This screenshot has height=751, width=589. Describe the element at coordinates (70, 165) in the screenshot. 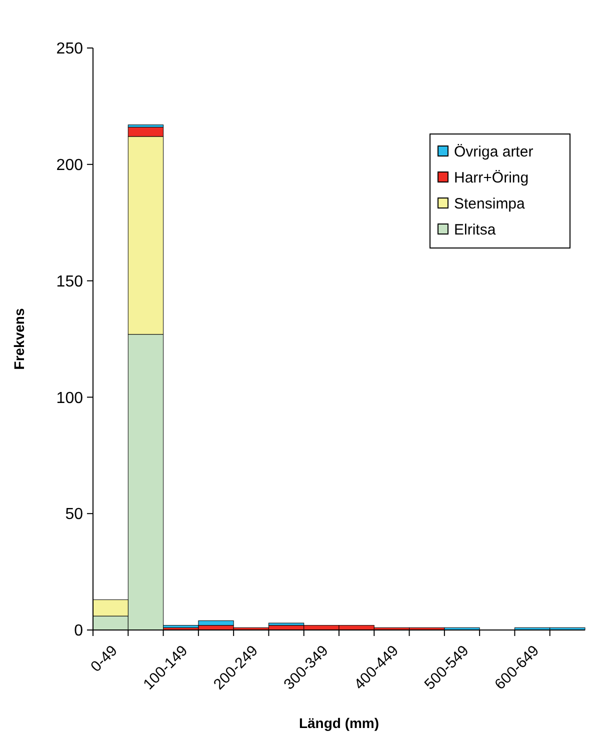

I see `y-tick-label: 200` at that location.